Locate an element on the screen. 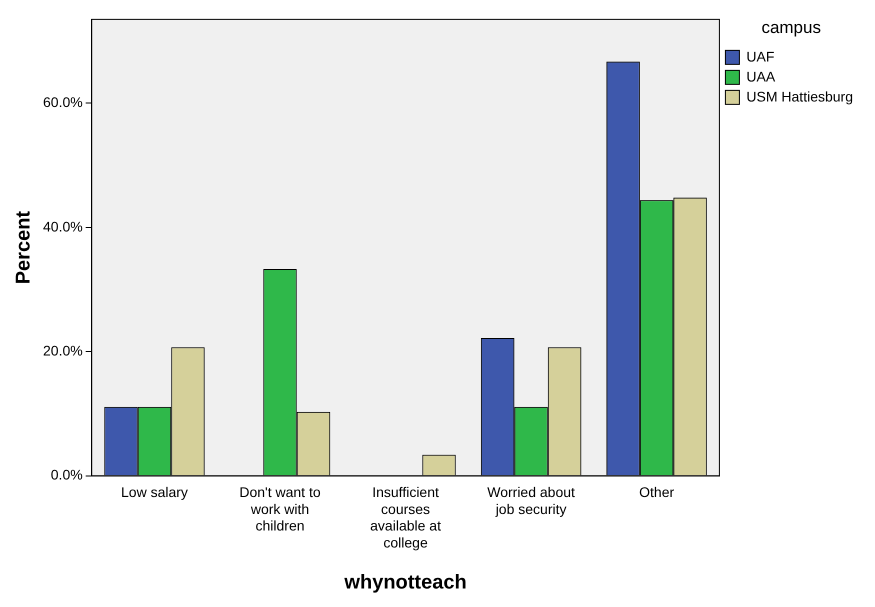 This screenshot has width=875, height=607. x-tick-label: Low salary is located at coordinates (154, 492).